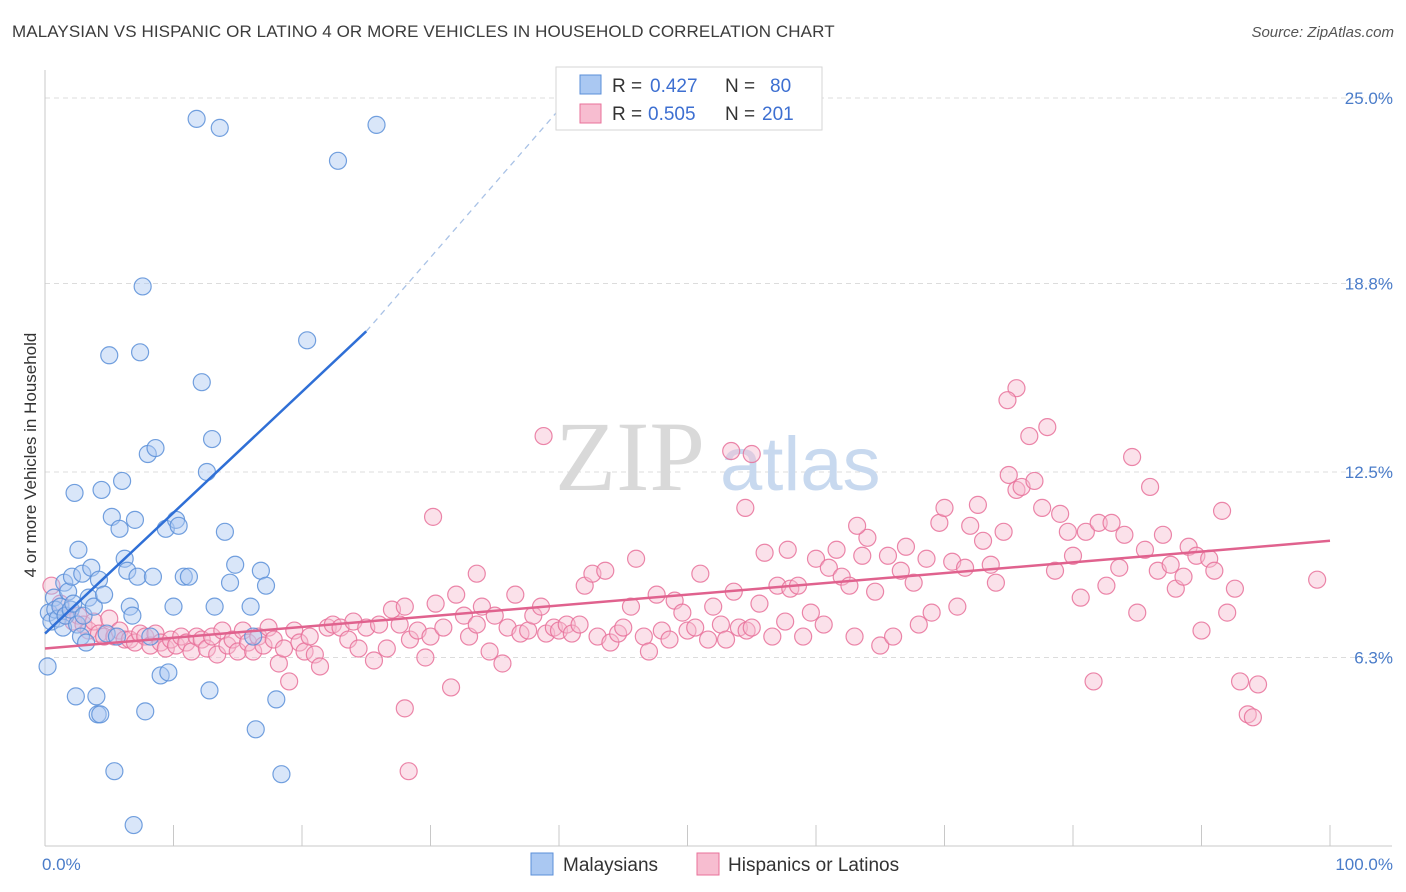 The height and width of the screenshot is (892, 1406). I want to click on bottom-legend-label-hispanics: Hispanics or Latinos, so click(813, 865).